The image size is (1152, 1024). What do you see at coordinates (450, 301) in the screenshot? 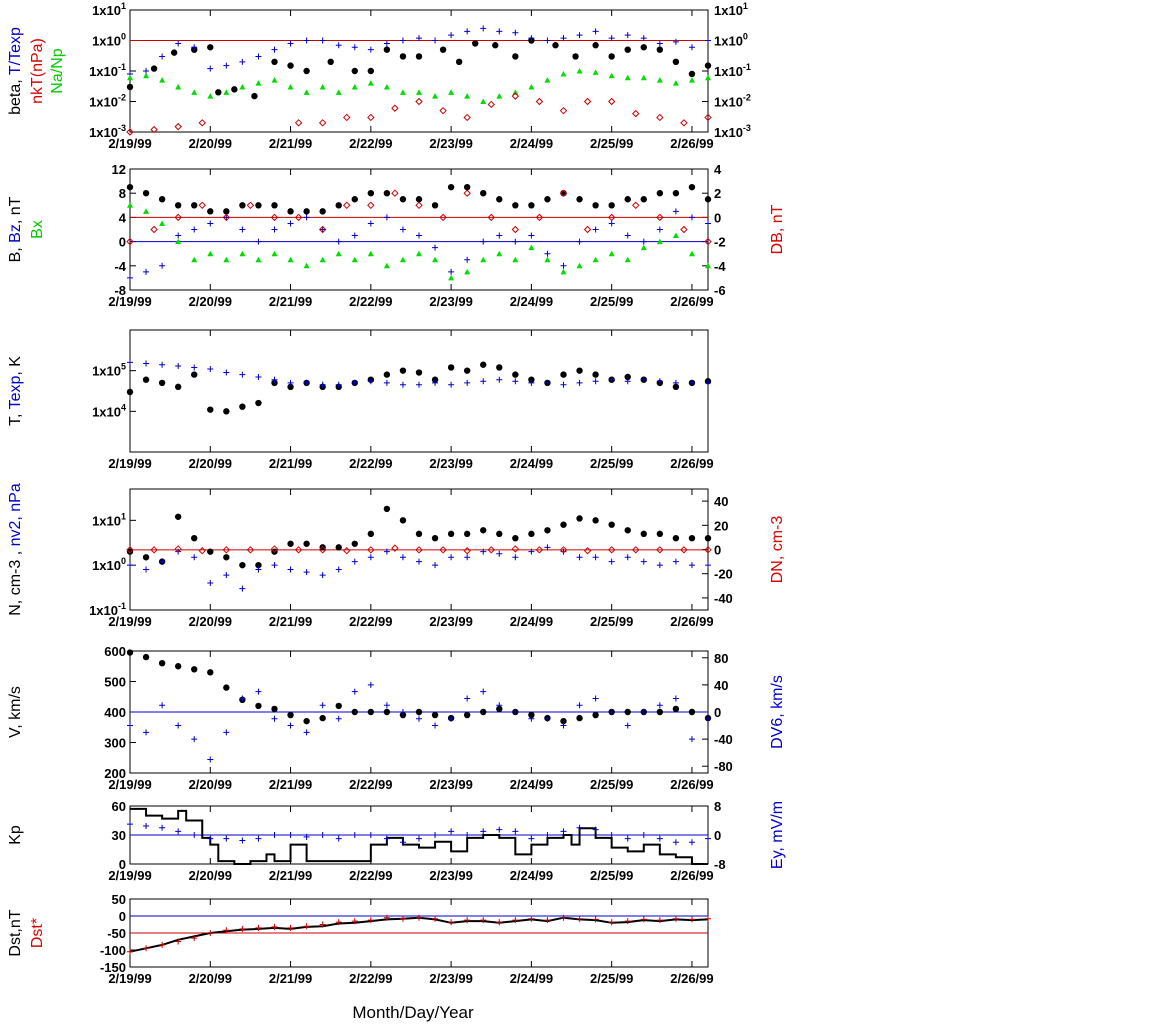
I see `x-tick-label: 2/23/99` at bounding box center [450, 301].